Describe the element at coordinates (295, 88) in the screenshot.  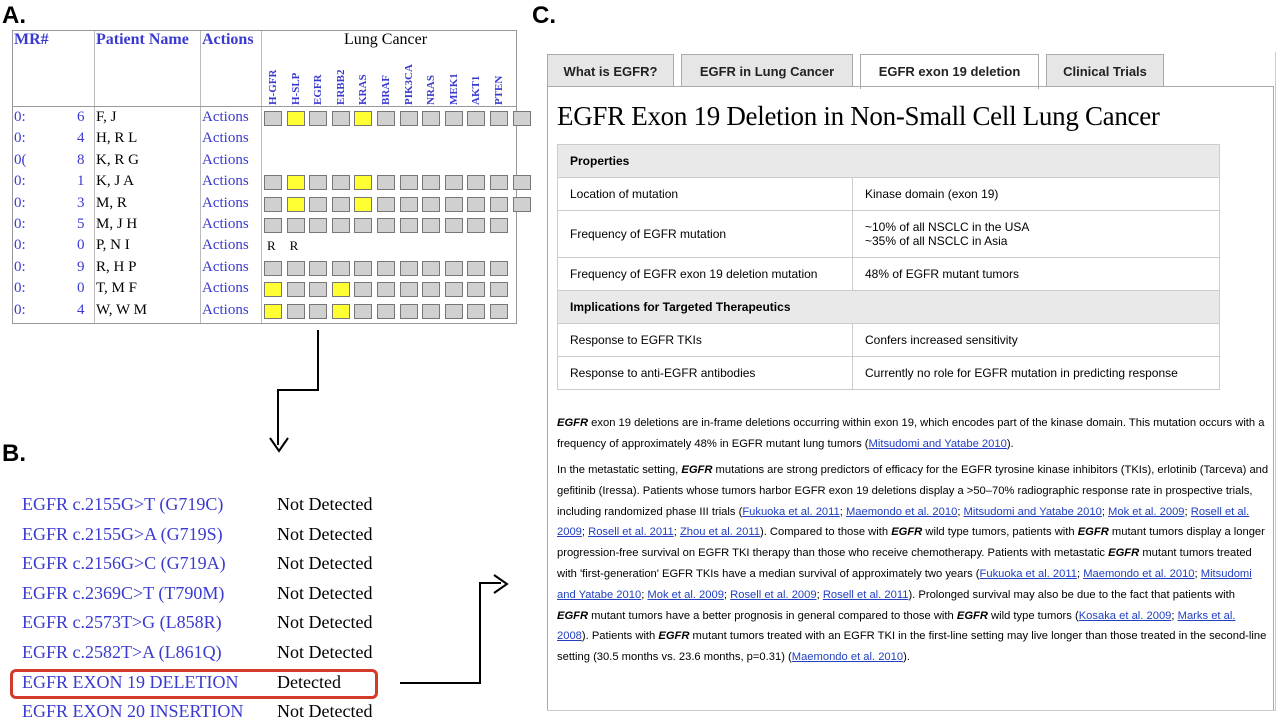
I see `gene-header-h-slp: H-SLP` at that location.